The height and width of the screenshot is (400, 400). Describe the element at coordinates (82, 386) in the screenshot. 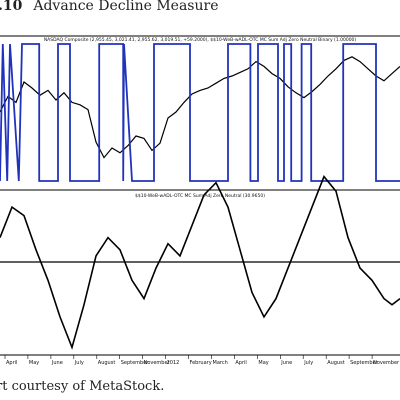

I see `figure-credit: rt courtesy of MetaStock.` at that location.